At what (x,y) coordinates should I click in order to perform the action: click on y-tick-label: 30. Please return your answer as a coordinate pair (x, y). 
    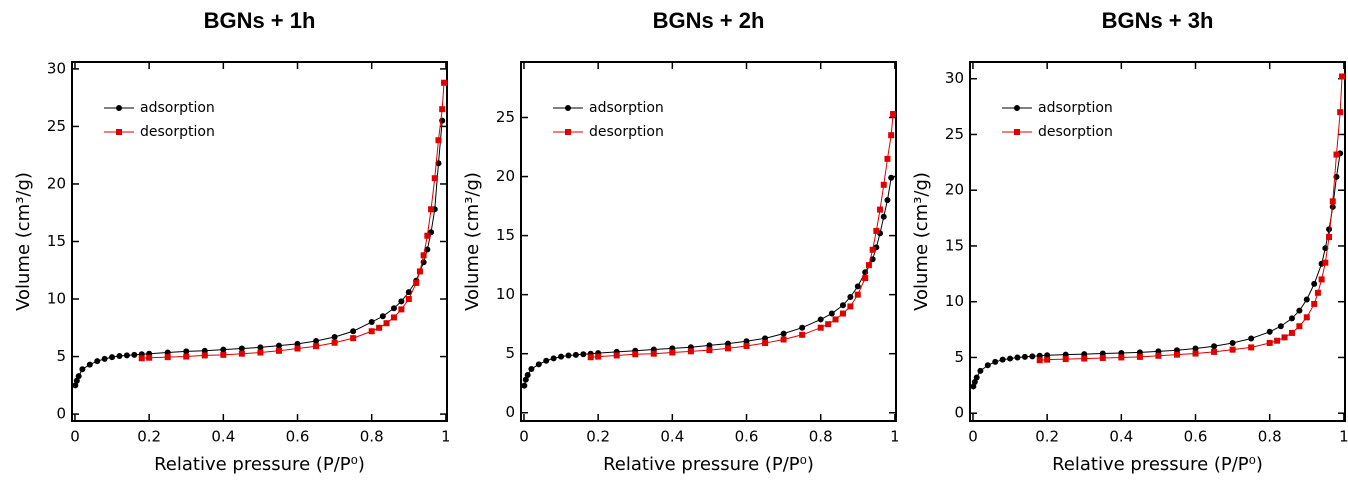
    Looking at the image, I should click on (954, 78).